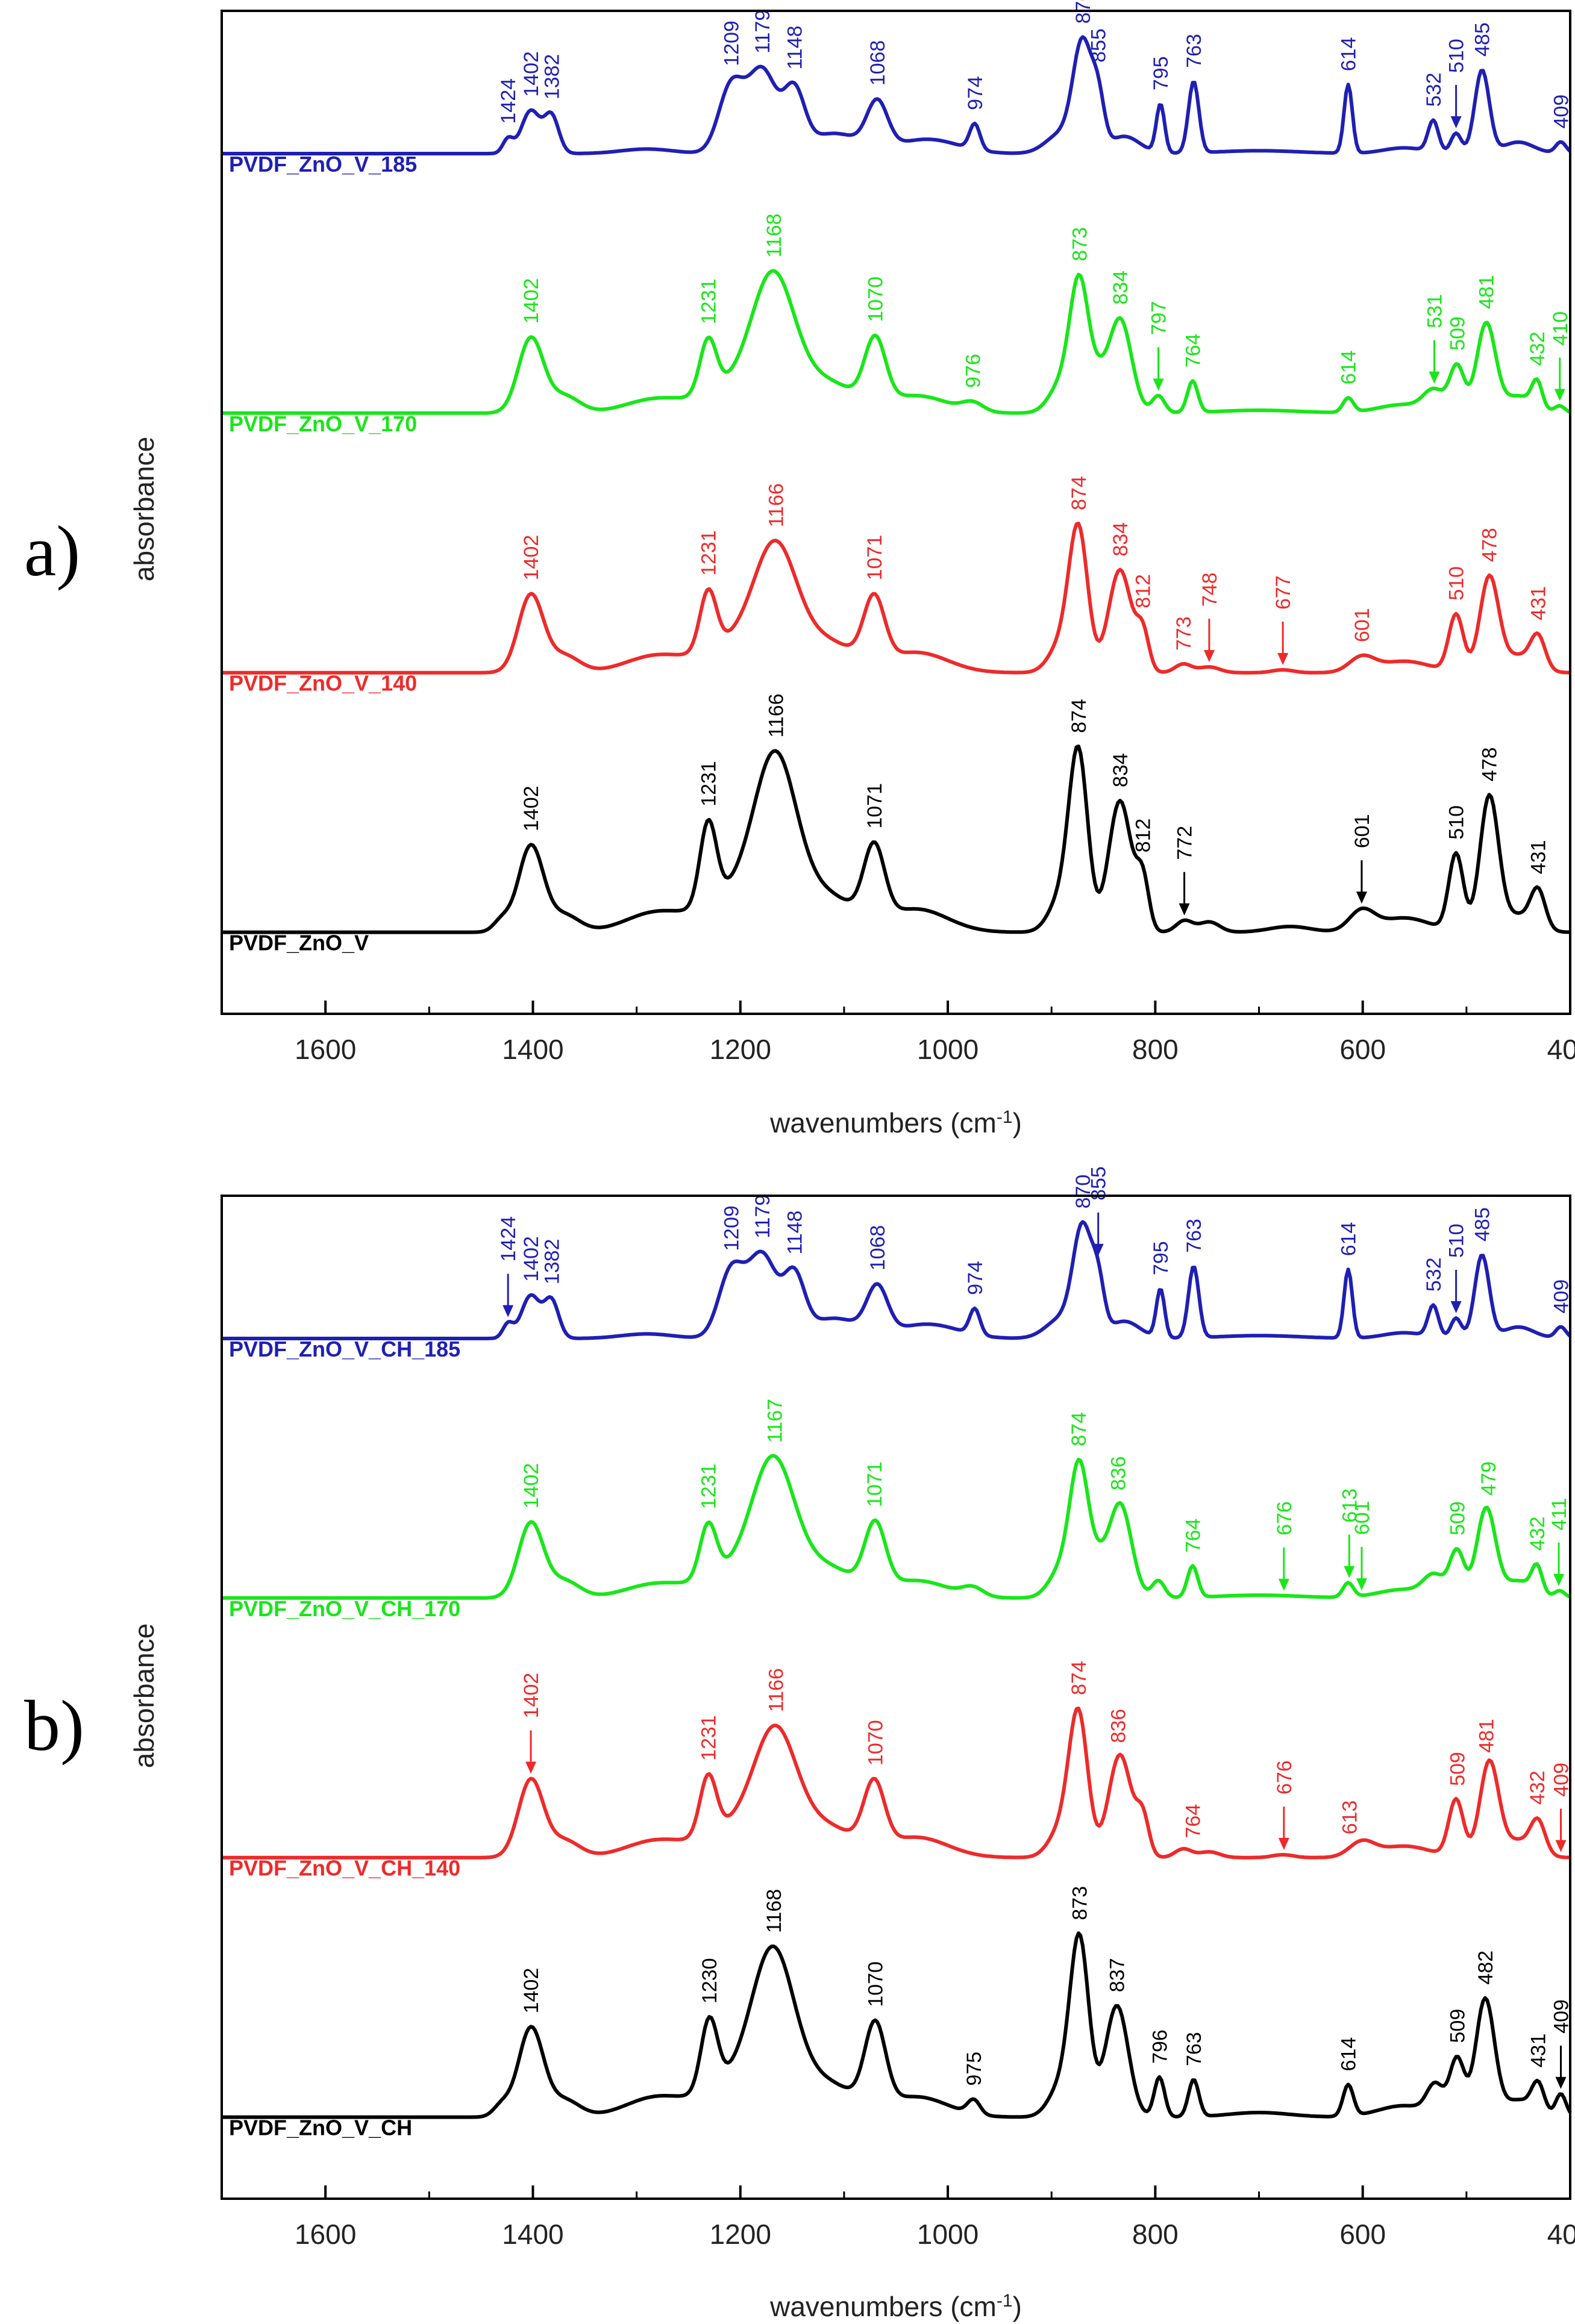  Describe the element at coordinates (973, 371) in the screenshot. I see `peak-label: 976` at that location.